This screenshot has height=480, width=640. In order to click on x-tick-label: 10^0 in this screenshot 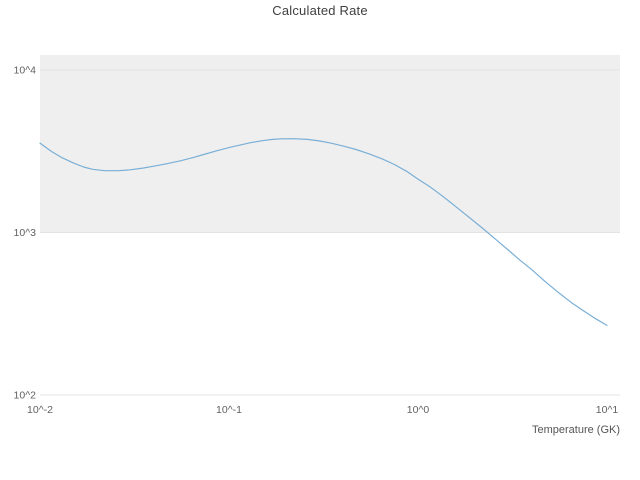, I will do `click(418, 410)`.